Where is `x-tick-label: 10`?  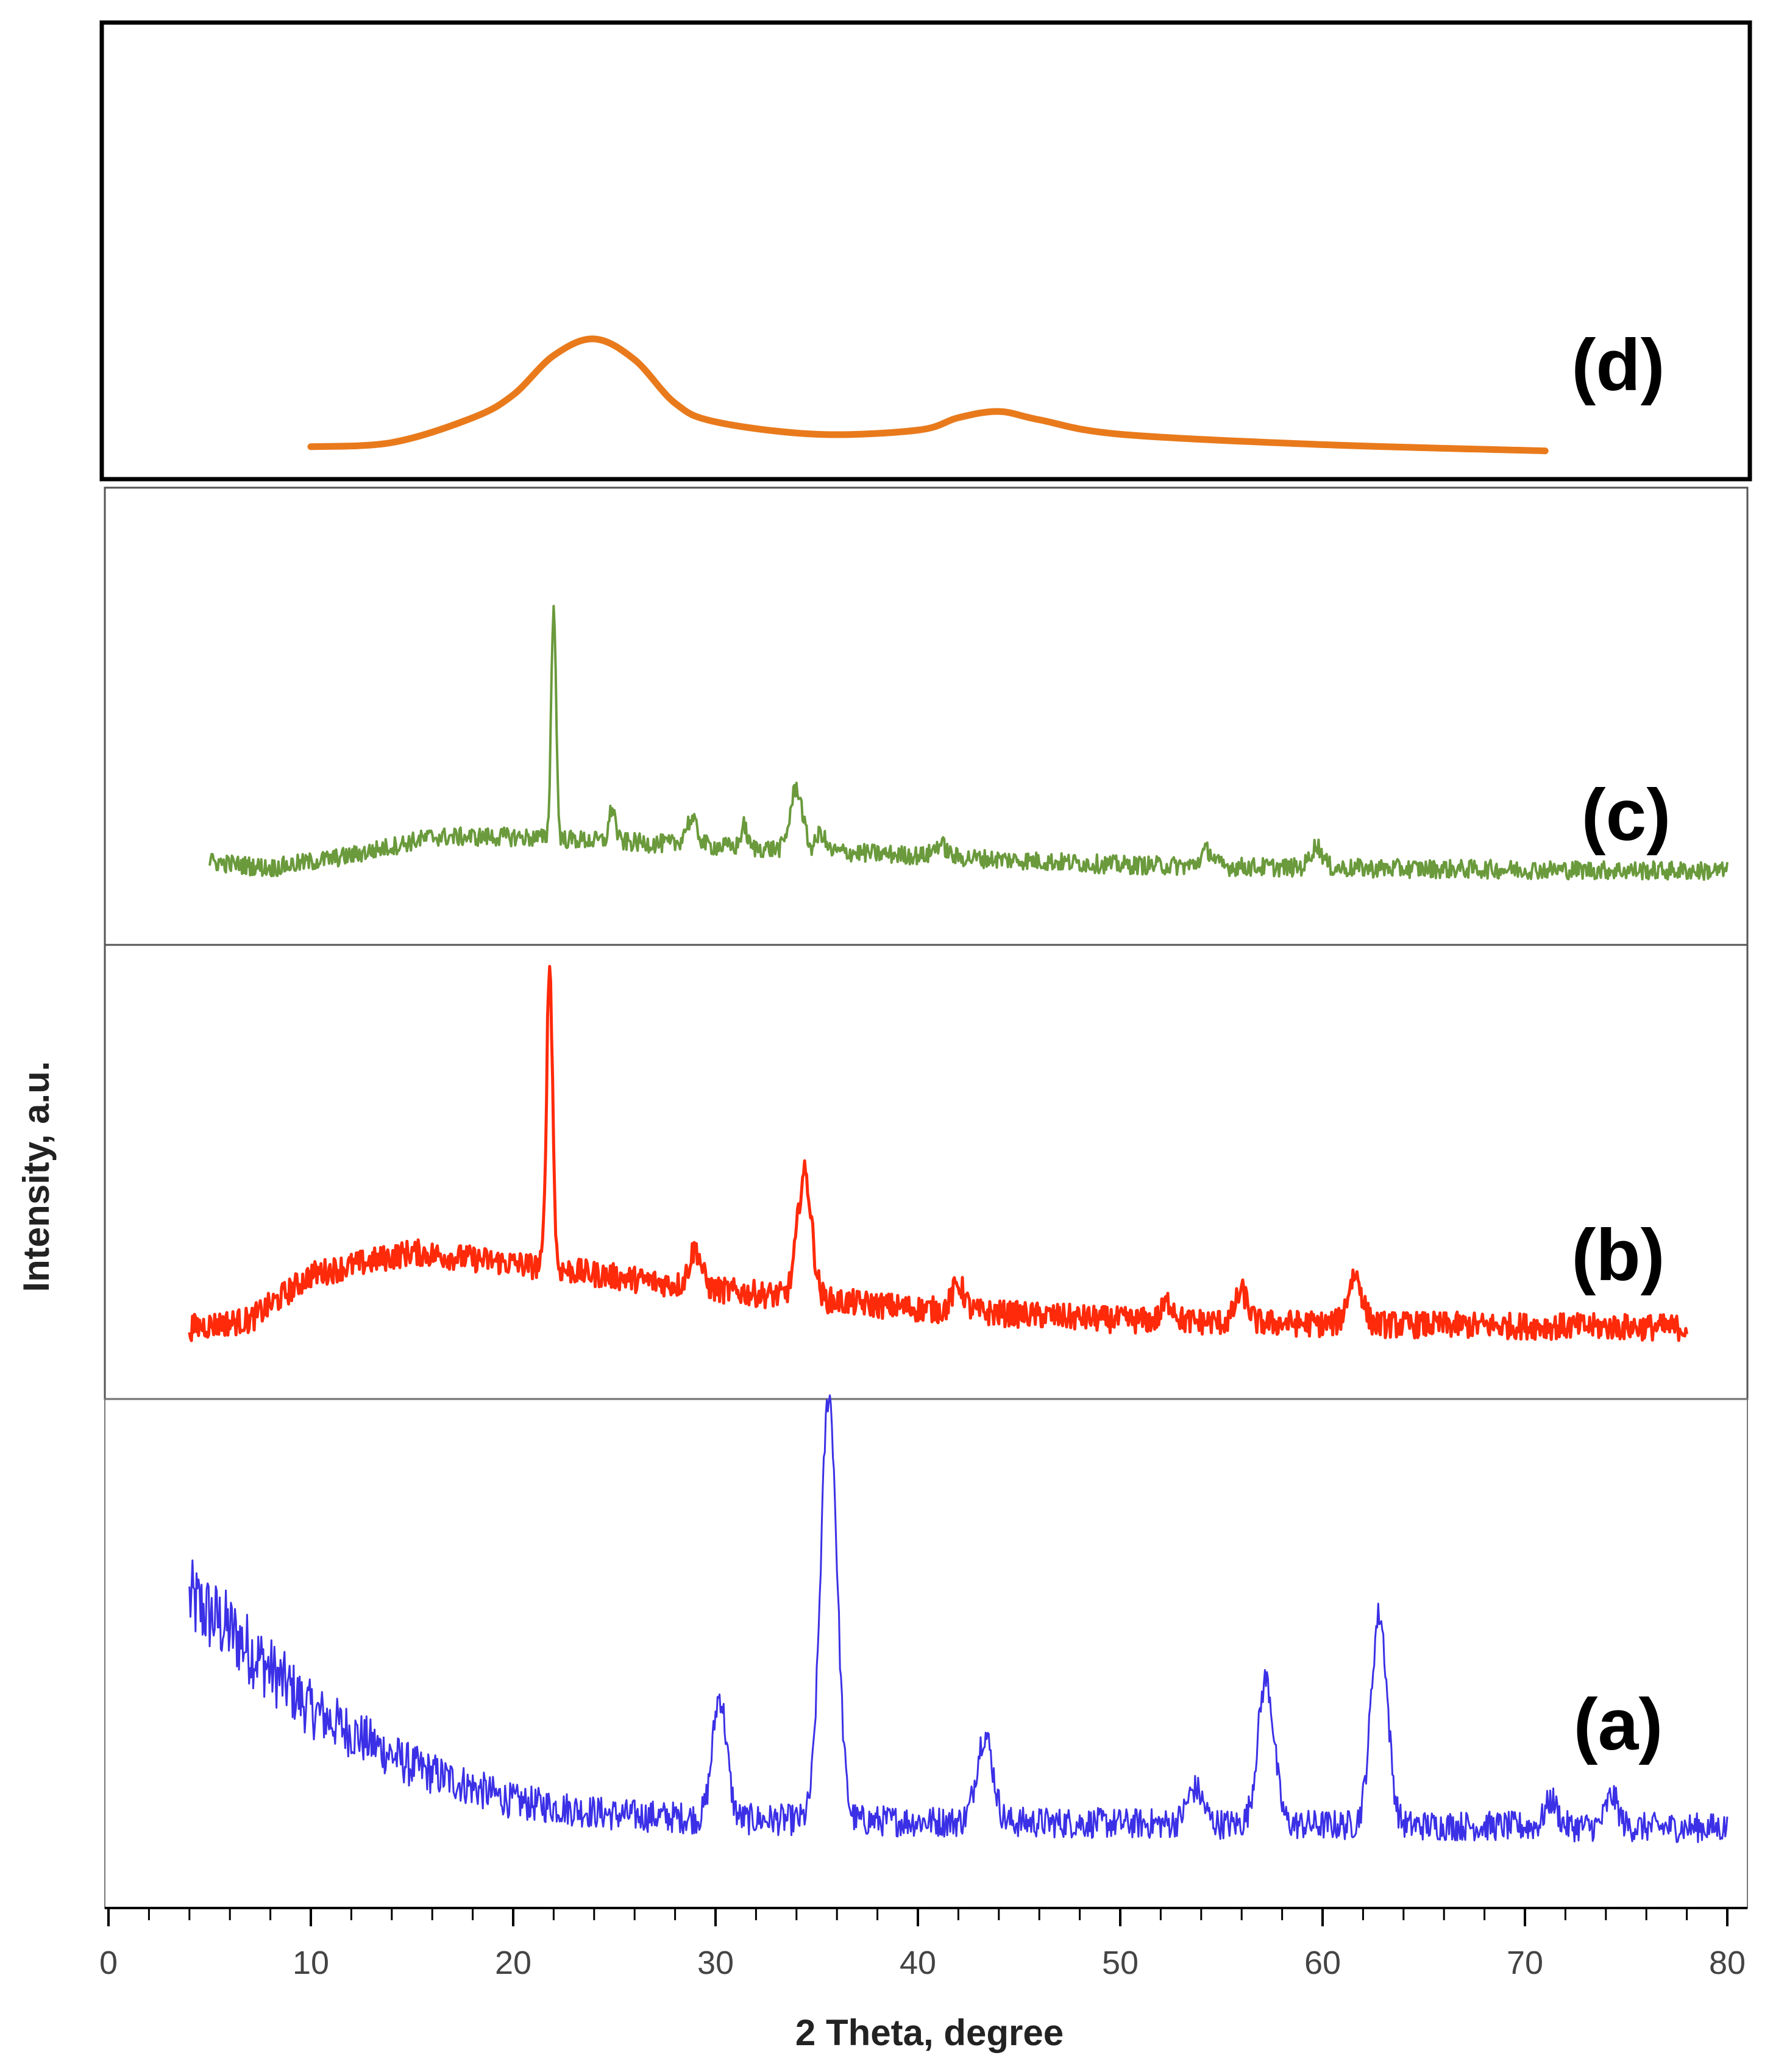
x-tick-label: 10 is located at coordinates (311, 1963).